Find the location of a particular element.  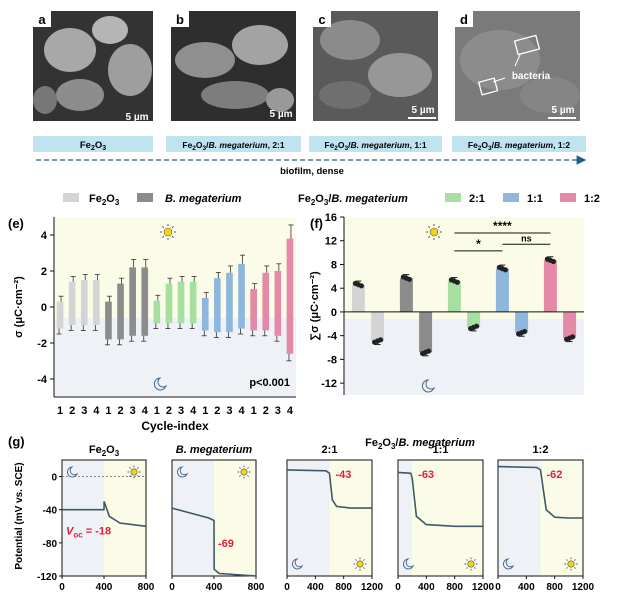

e-pvalue: p<0.001 is located at coordinates (269, 383).